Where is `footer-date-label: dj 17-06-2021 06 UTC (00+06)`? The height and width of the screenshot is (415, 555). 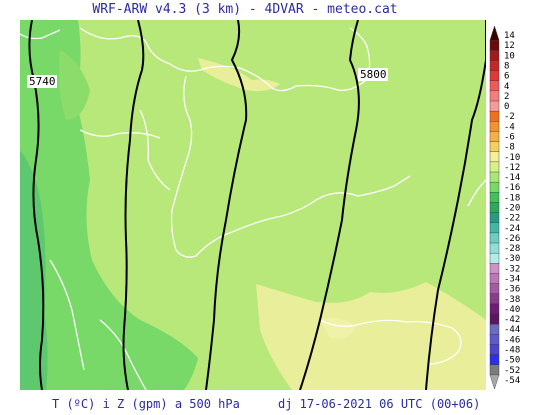
footer-date-label: dj 17-06-2021 06 UTC (00+06) is located at coordinates (379, 404).